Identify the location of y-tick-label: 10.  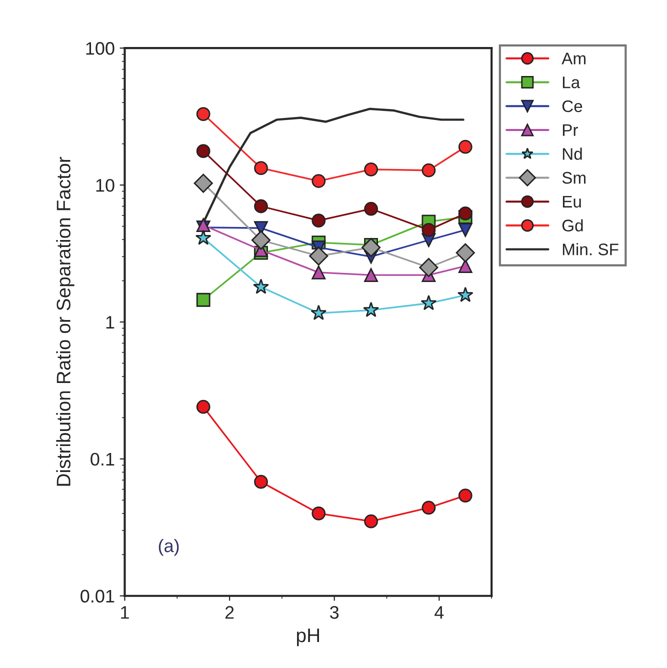
(105, 185).